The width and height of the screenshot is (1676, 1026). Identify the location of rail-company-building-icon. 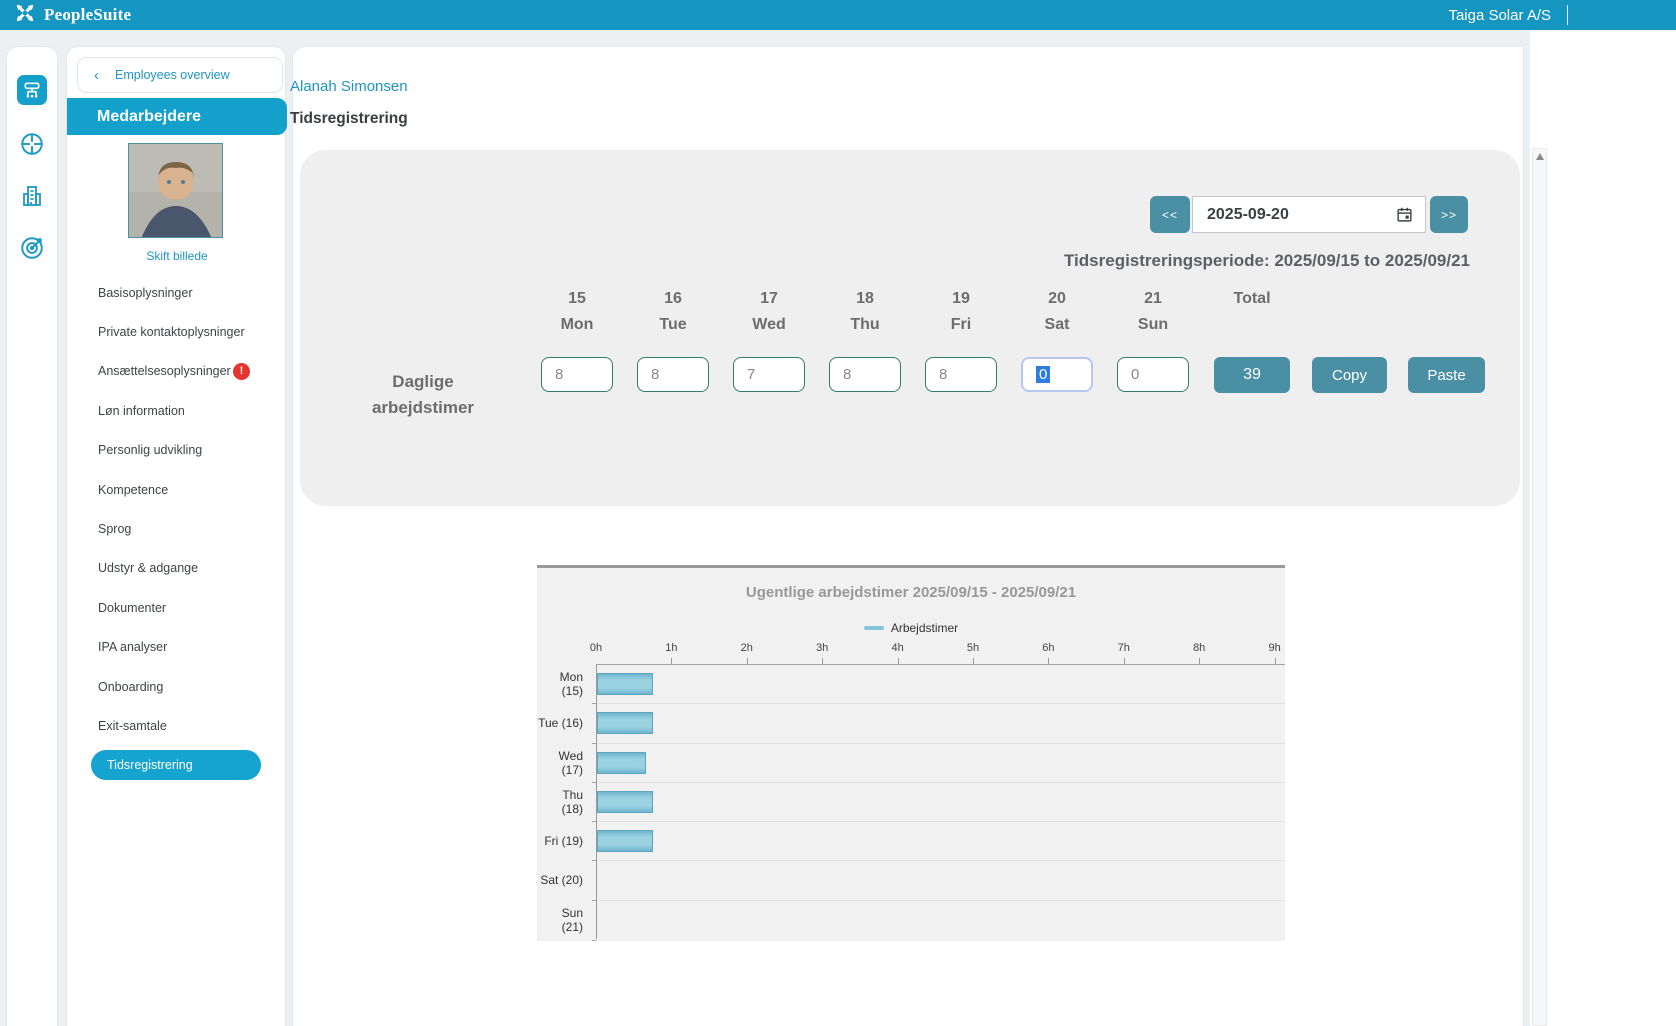
(32, 196).